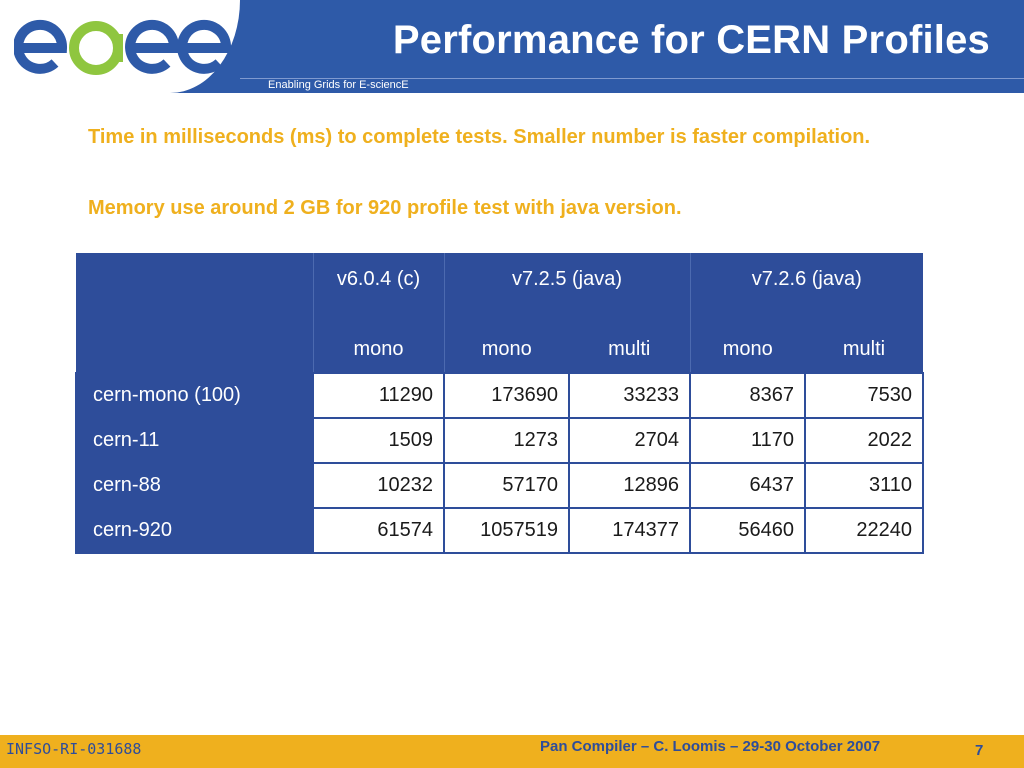 The height and width of the screenshot is (768, 1024). Describe the element at coordinates (747, 485) in the screenshot. I see `table-cell: 6437` at that location.